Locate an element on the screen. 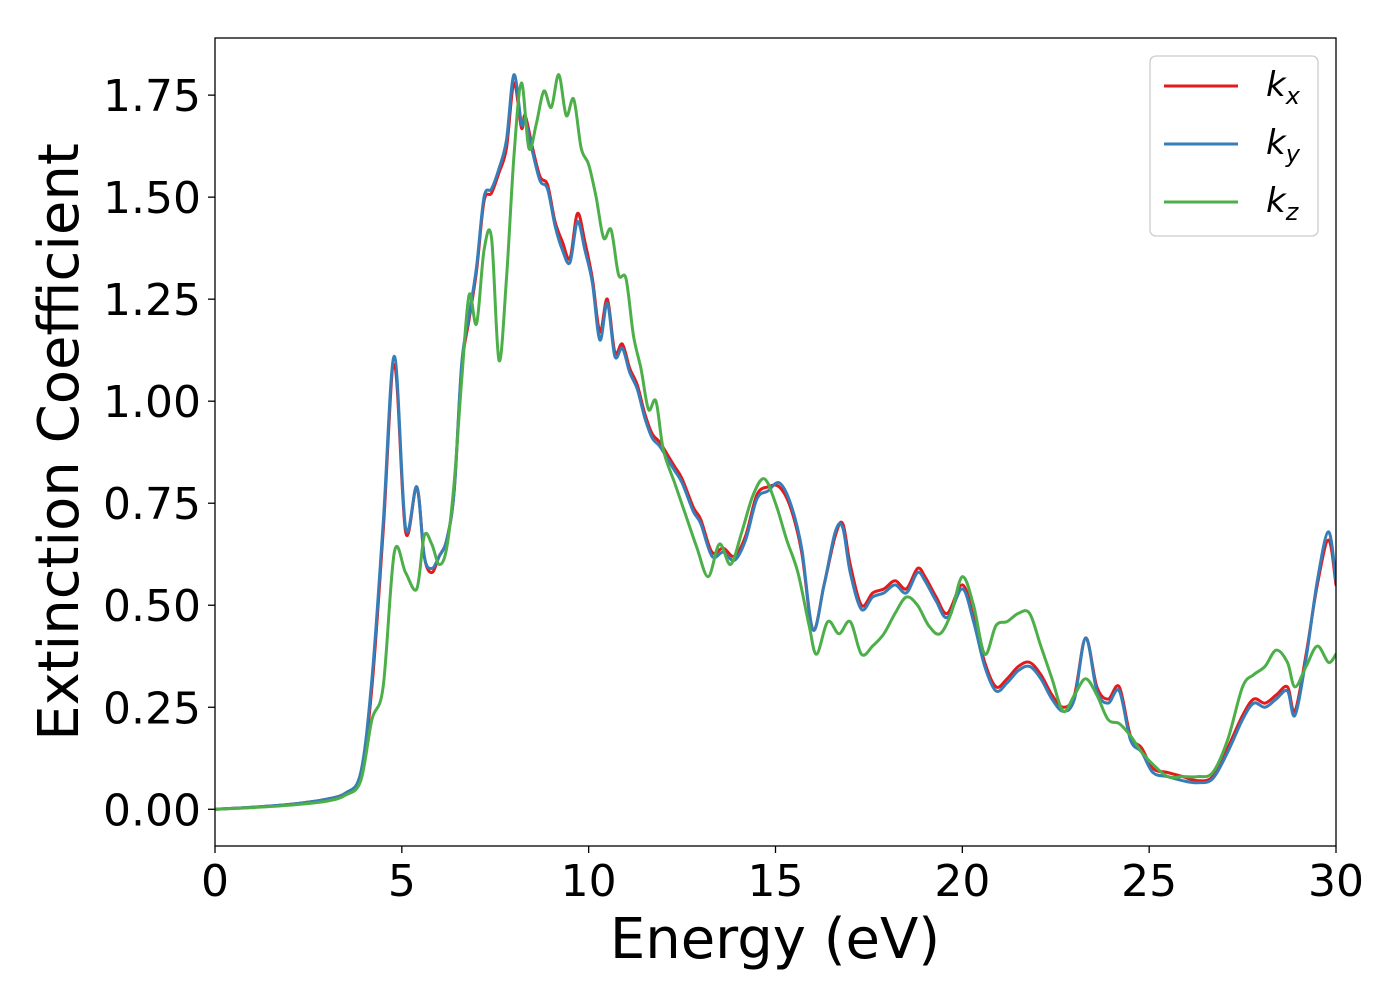 The width and height of the screenshot is (1400, 1000). y-tick-label: 1.75 is located at coordinates (152, 96).